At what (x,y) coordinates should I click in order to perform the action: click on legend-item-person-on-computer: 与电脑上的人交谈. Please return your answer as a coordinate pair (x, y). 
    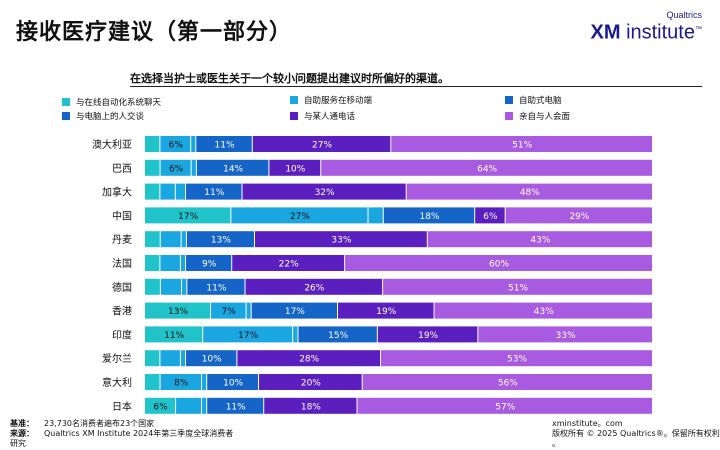
    Looking at the image, I should click on (103, 116).